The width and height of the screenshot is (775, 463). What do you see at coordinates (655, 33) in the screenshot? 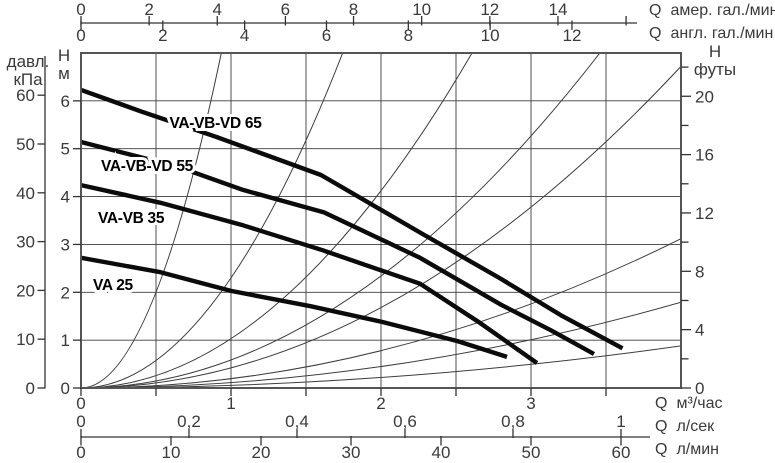
I see `flow-imp-gpm-q: Q` at bounding box center [655, 33].